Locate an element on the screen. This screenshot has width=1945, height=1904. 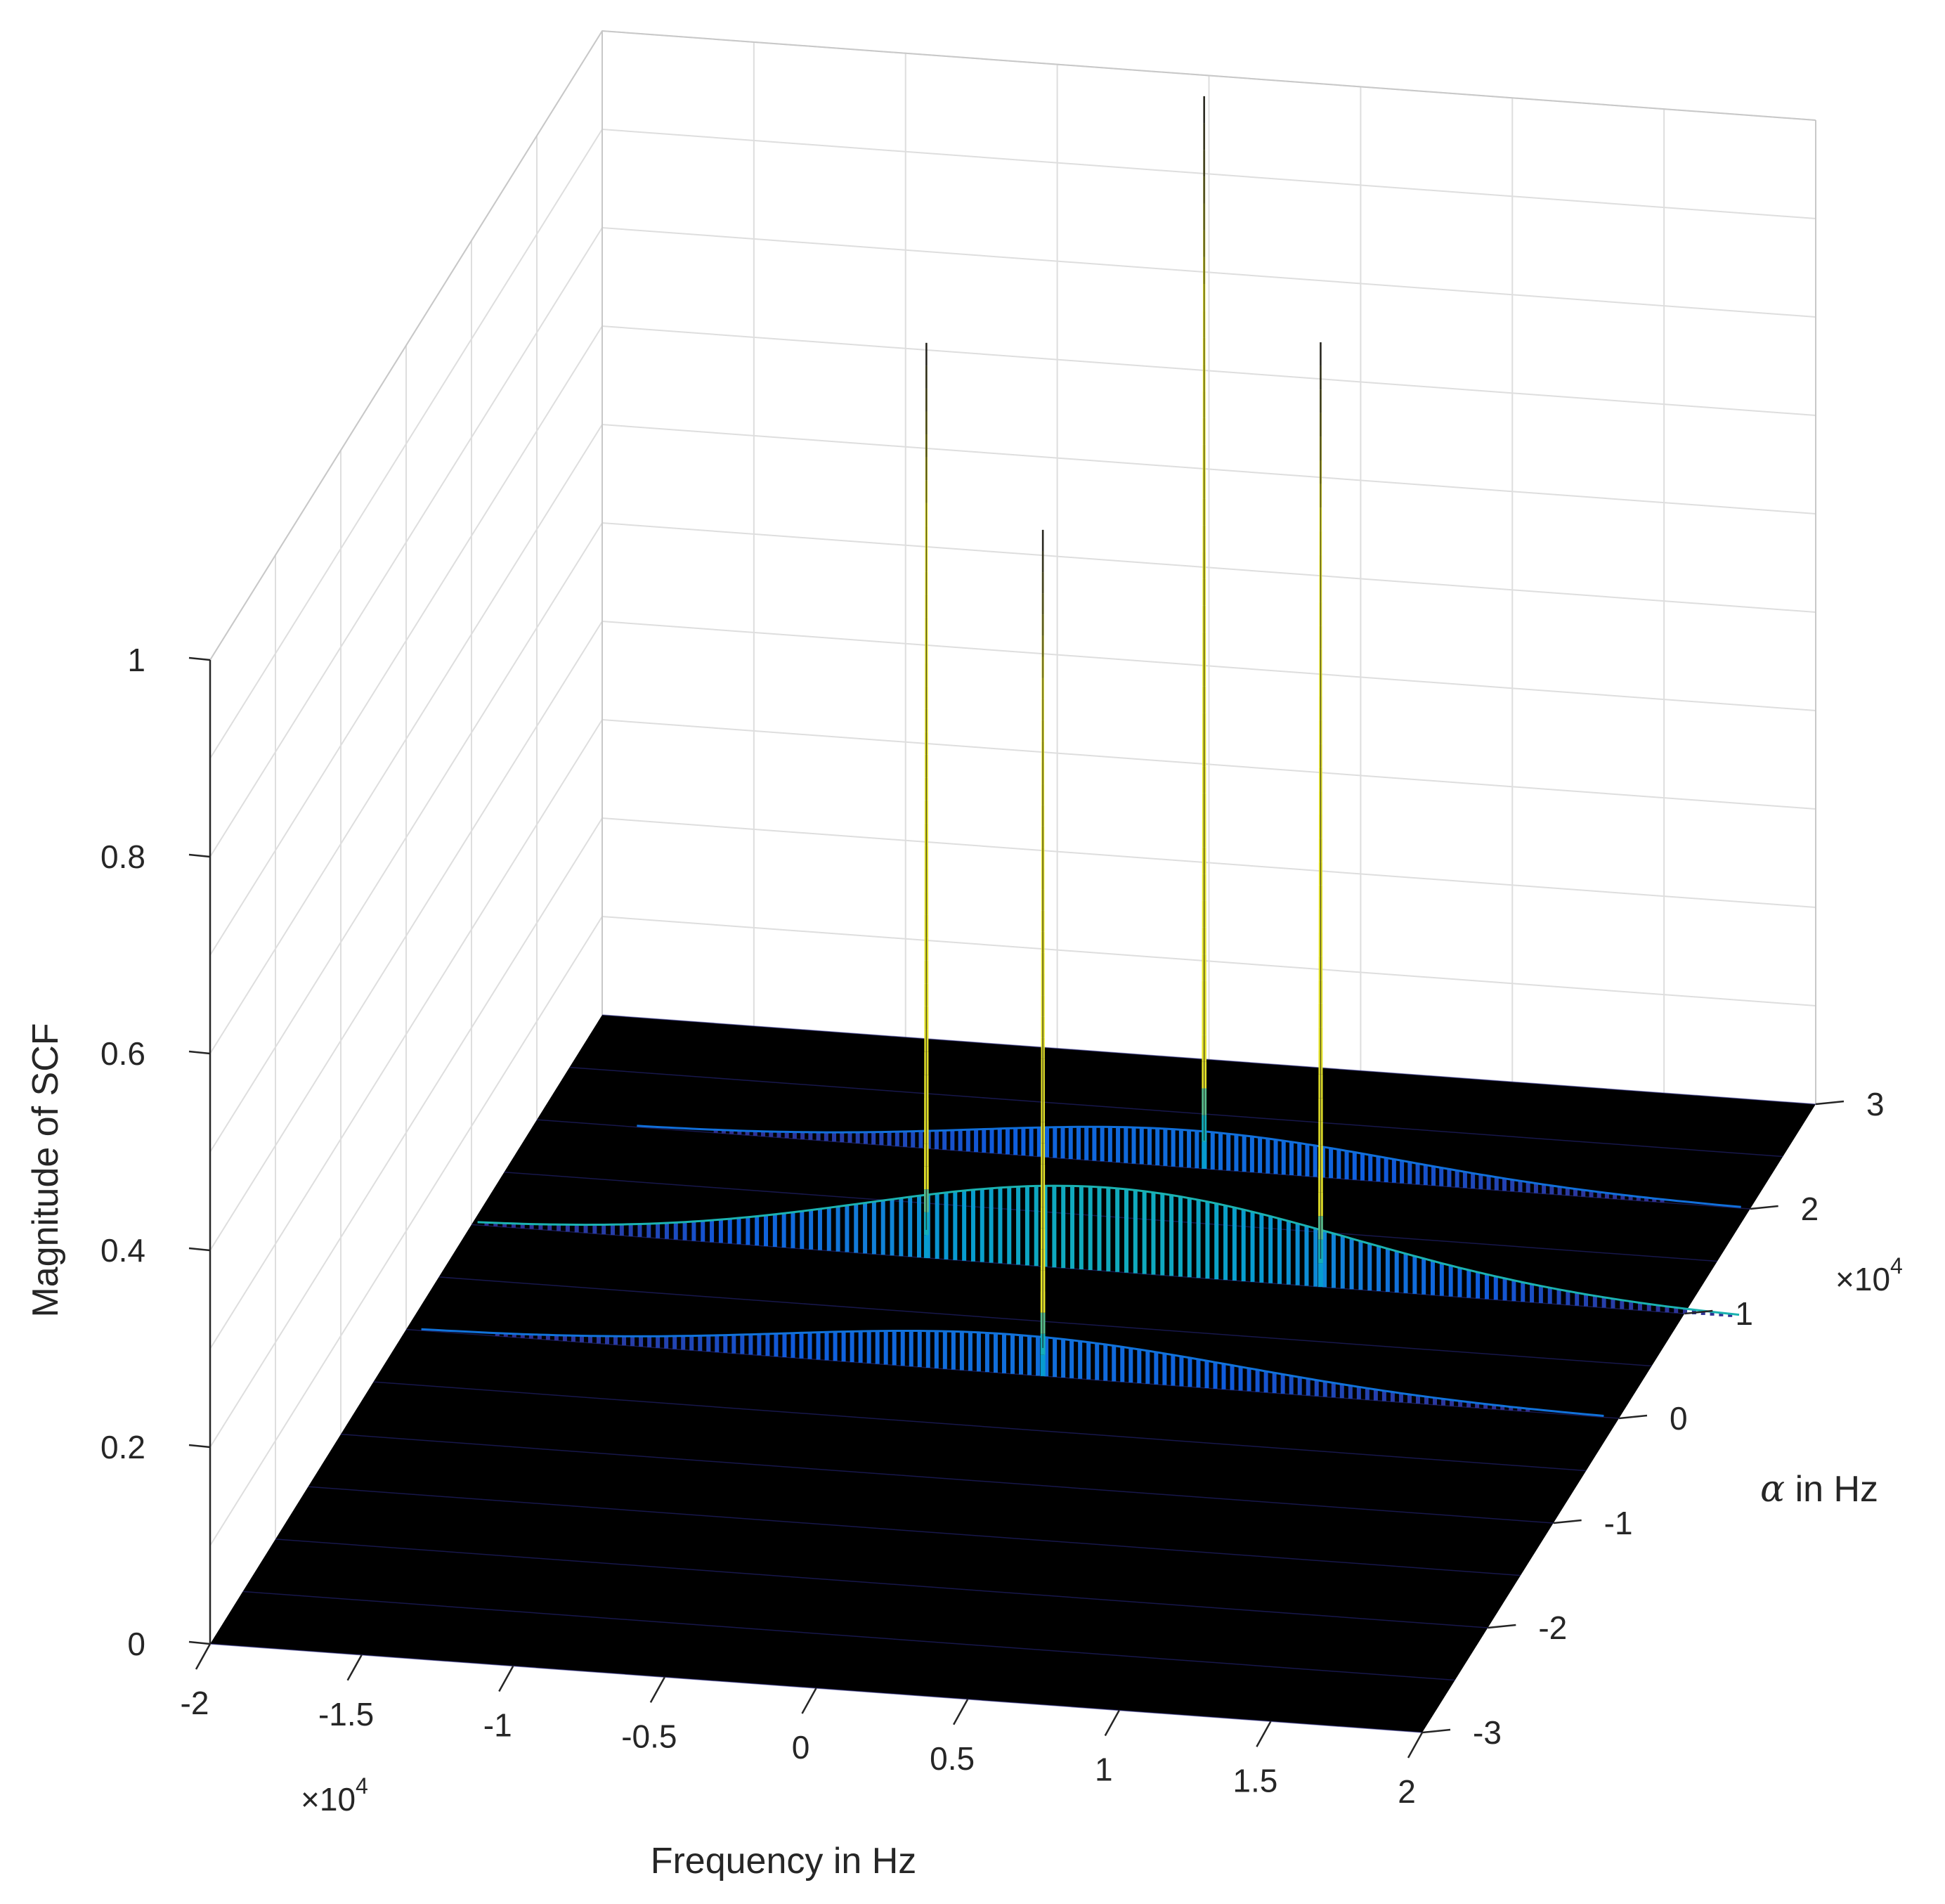
x-tick-label: -0.5 is located at coordinates (649, 1736).